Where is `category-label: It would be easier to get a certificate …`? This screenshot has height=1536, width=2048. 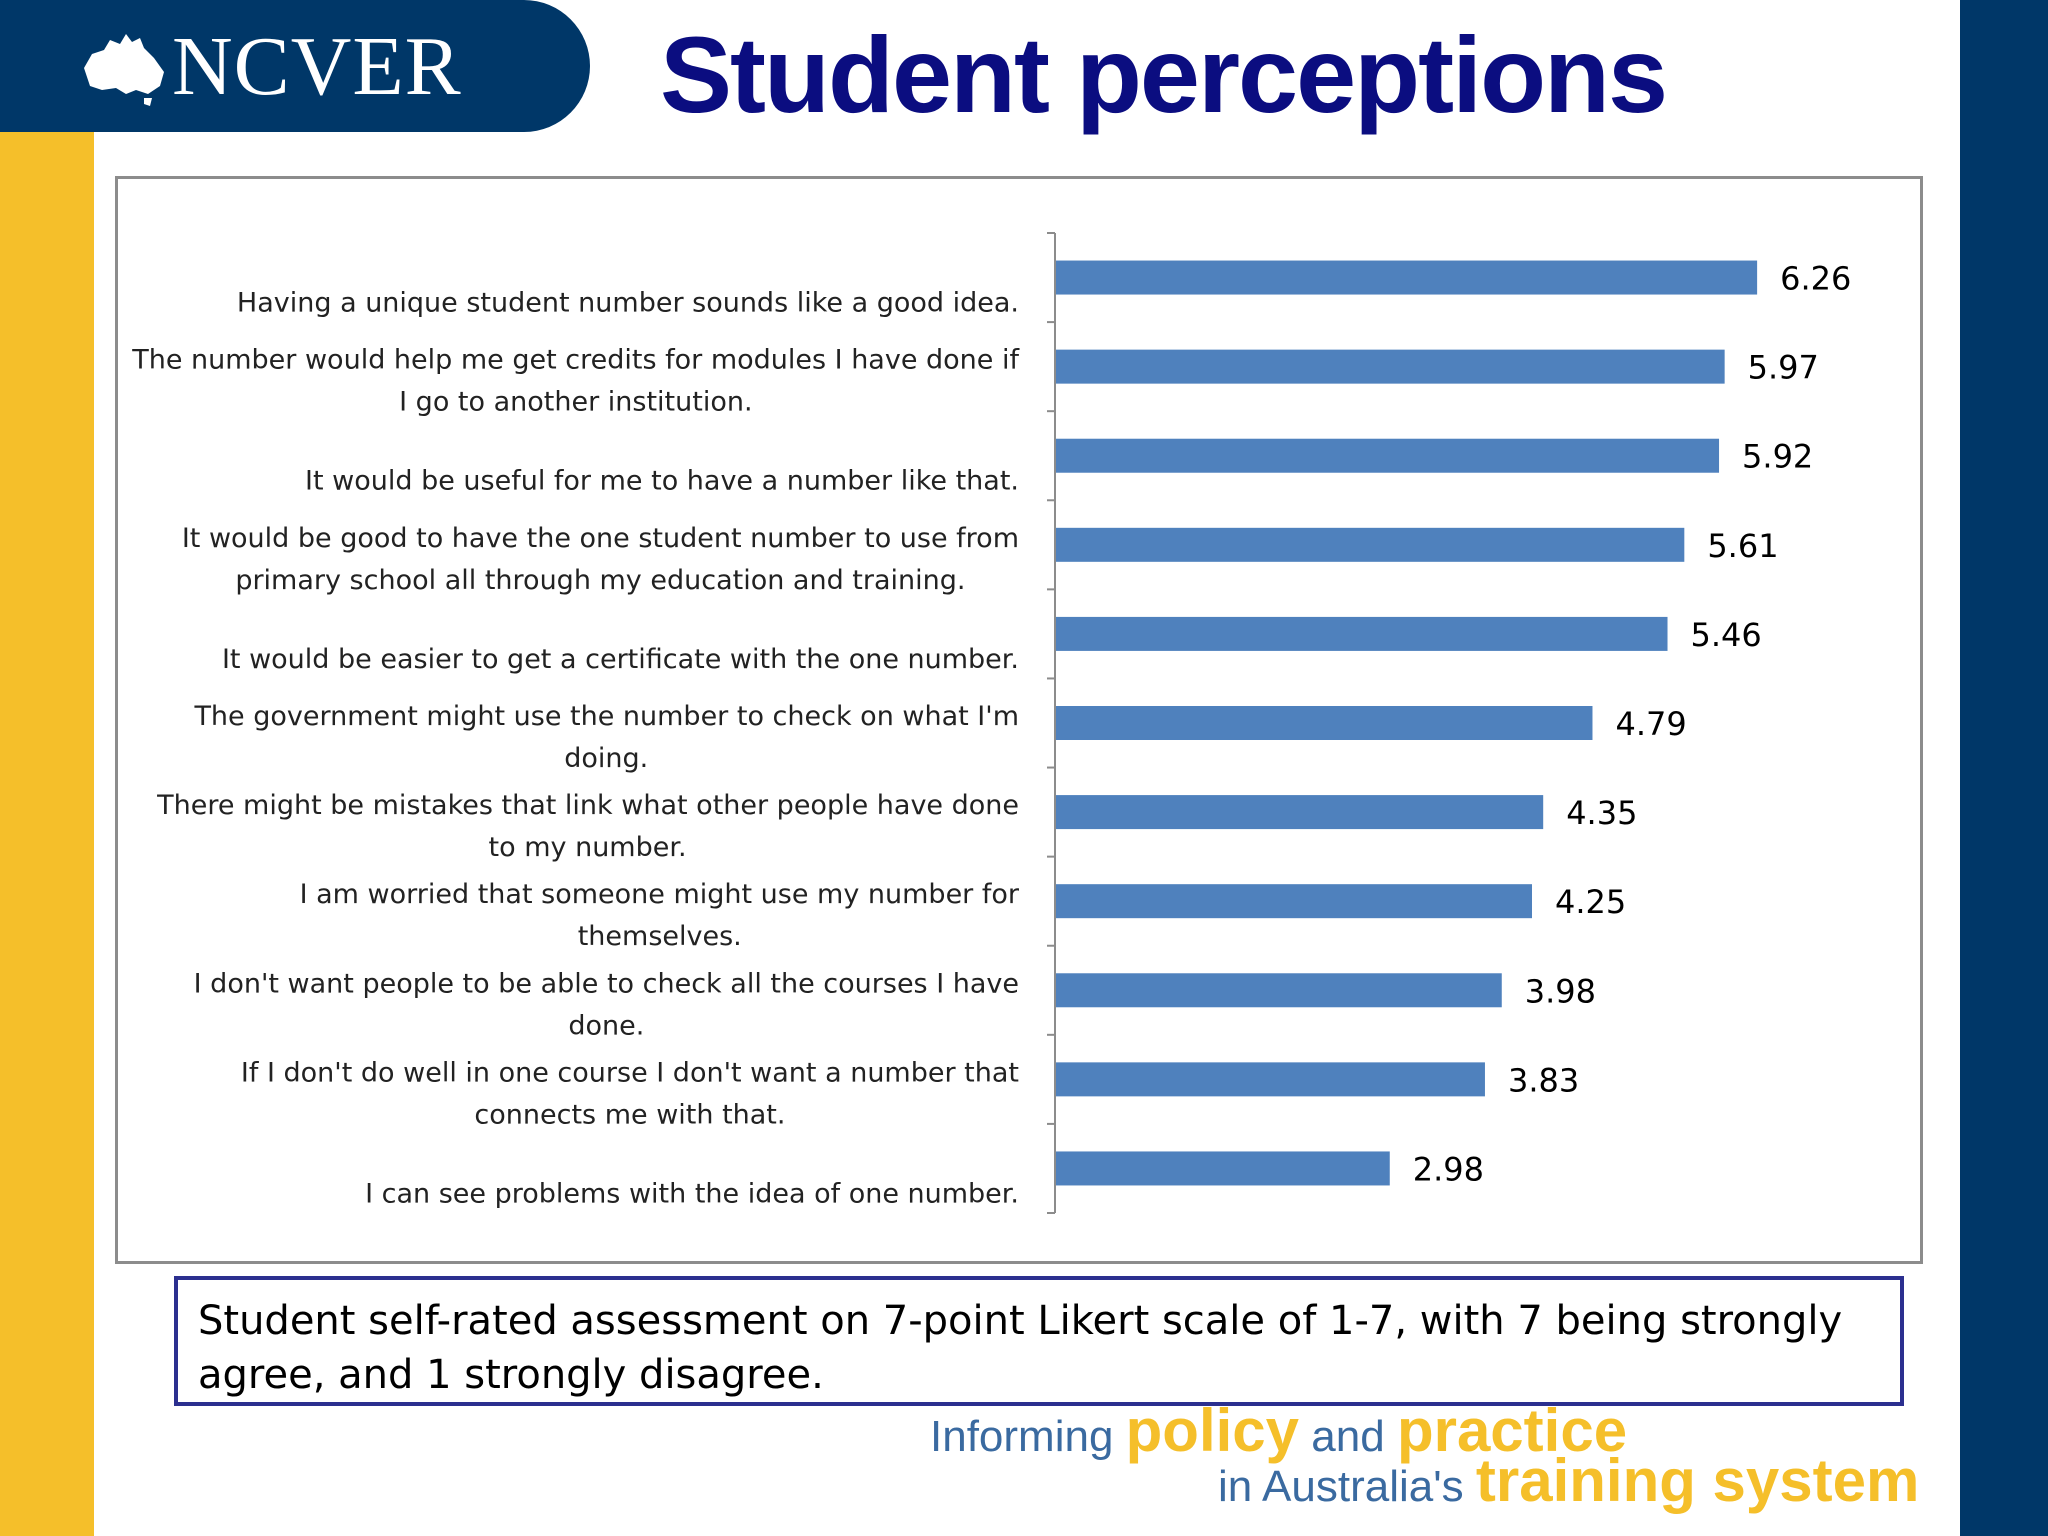
category-label: It would be easier to get a certificate … is located at coordinates (620, 659).